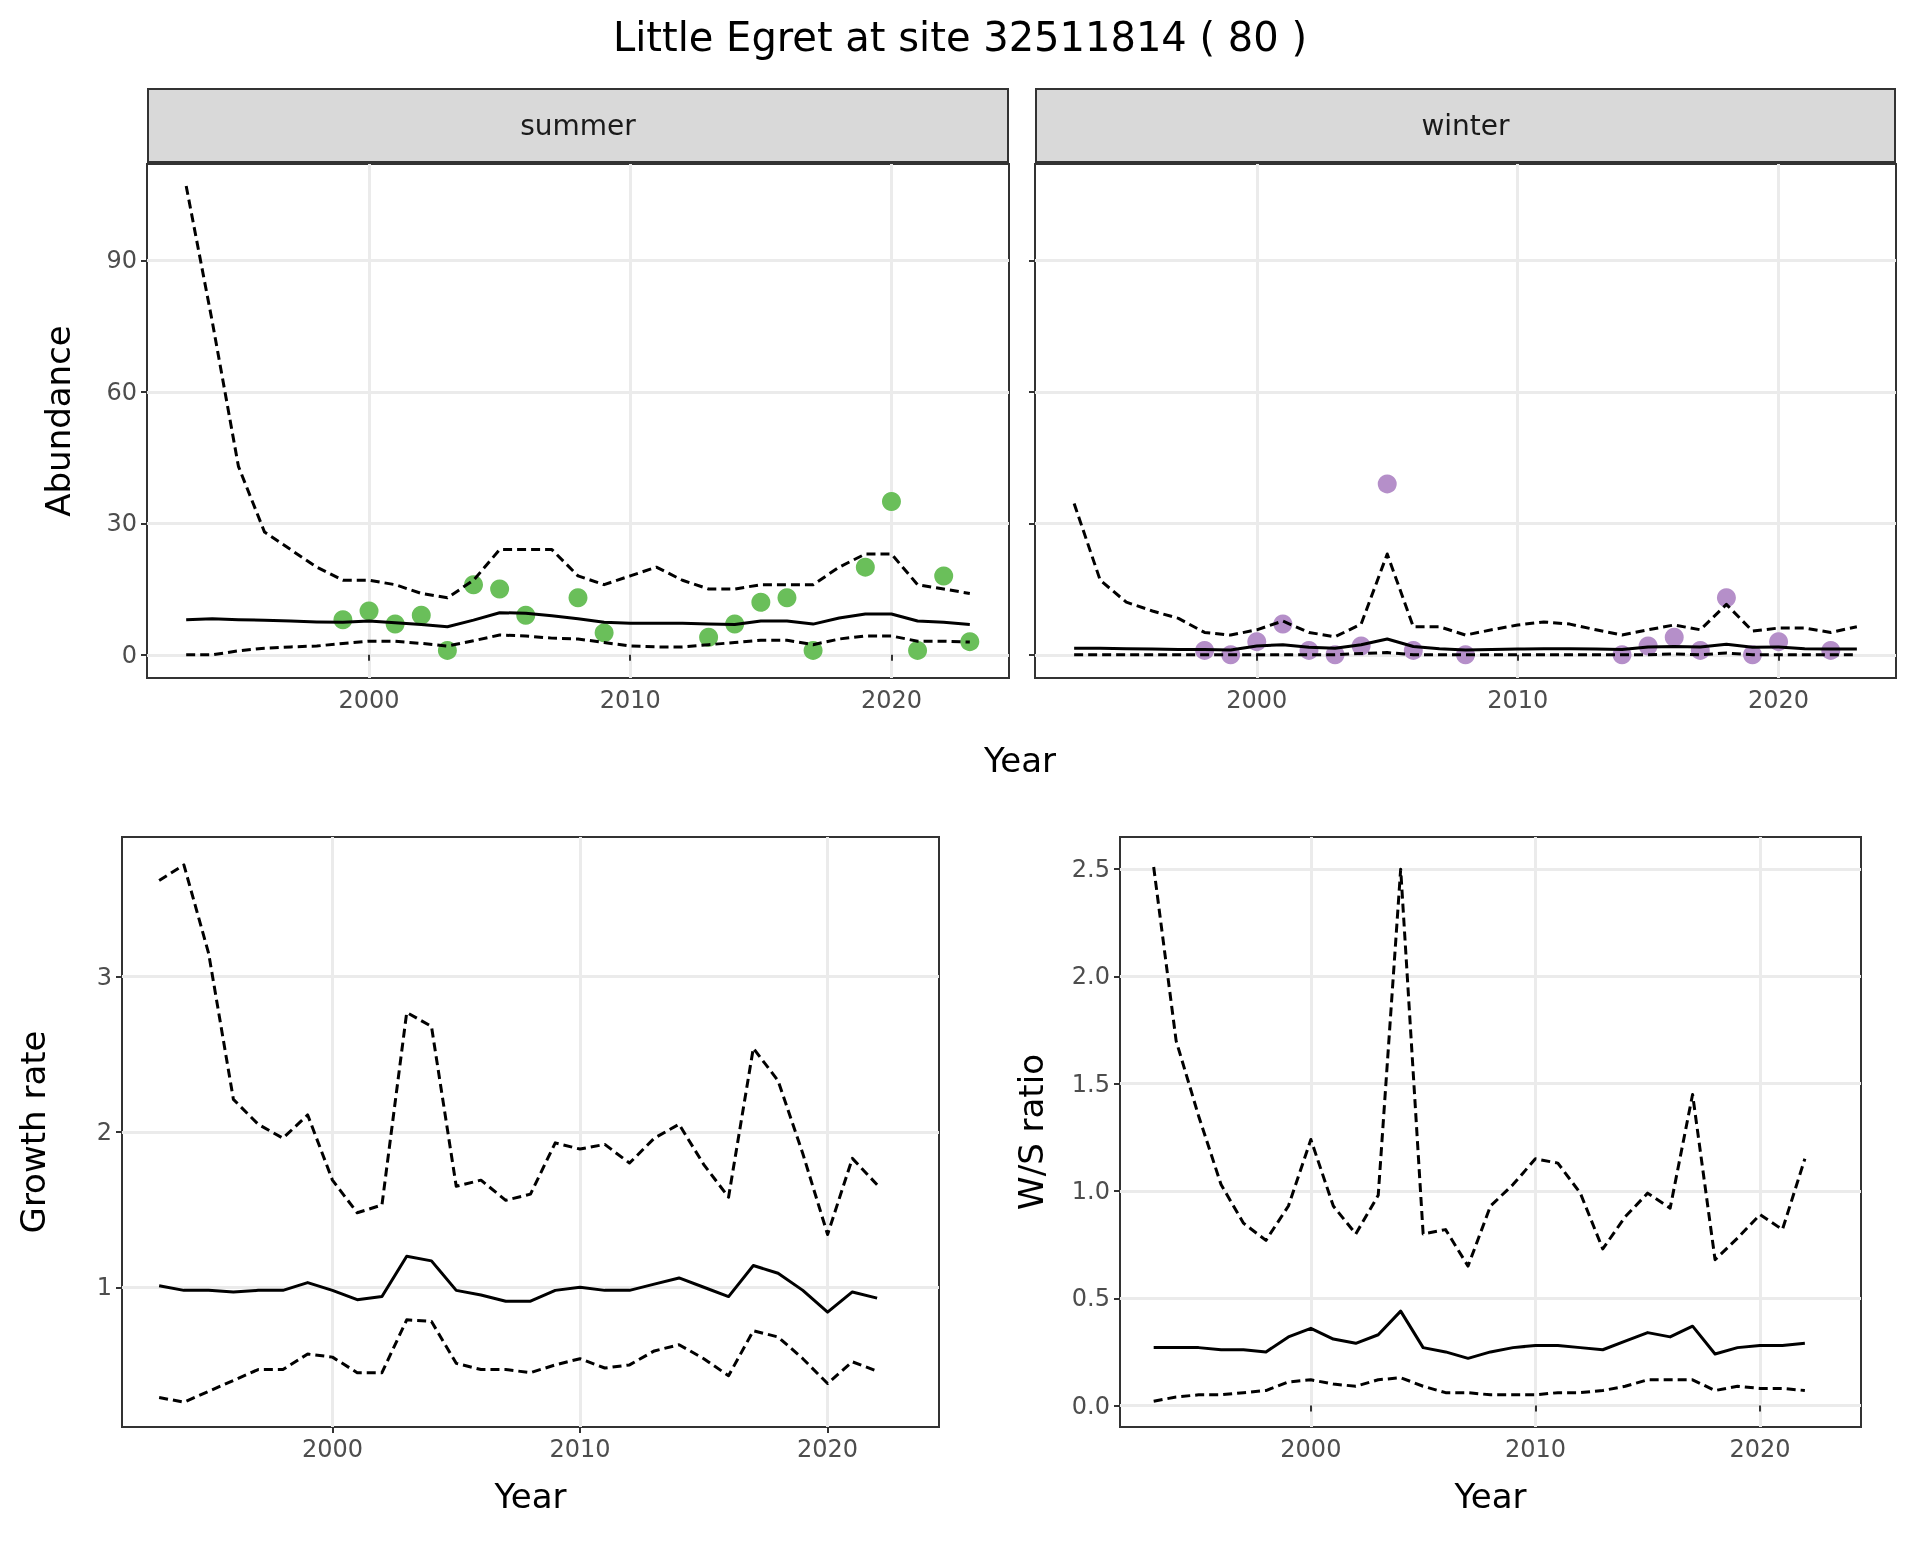 The height and width of the screenshot is (1560, 1920). What do you see at coordinates (129, 654) in the screenshot?
I see `y-tick-label: 0` at bounding box center [129, 654].